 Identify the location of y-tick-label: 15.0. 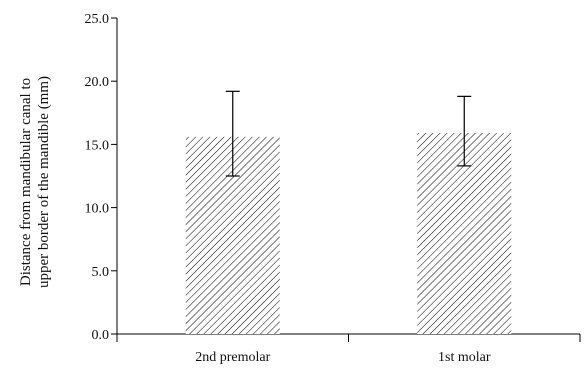
(97, 145).